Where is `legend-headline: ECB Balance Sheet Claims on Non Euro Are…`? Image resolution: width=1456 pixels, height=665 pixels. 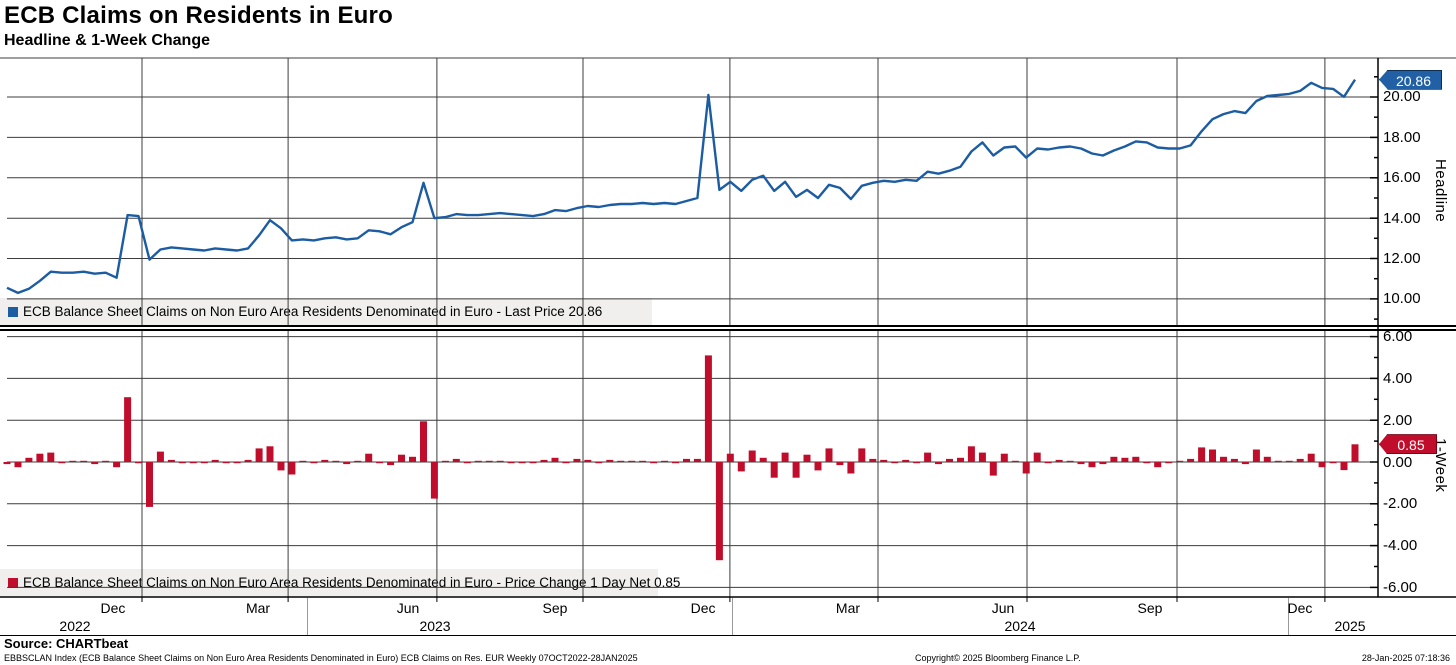
legend-headline: ECB Balance Sheet Claims on Non Euro Are… is located at coordinates (326, 311).